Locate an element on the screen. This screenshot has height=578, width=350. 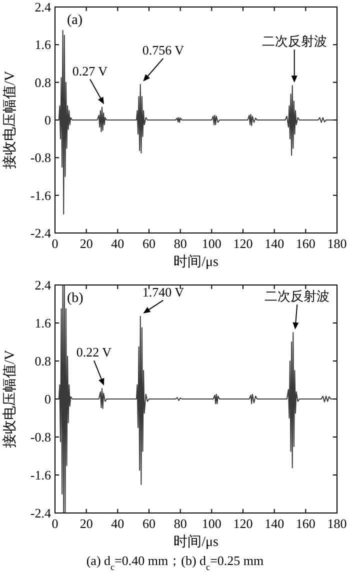
annotation: 0.756 V is located at coordinates (163, 50).